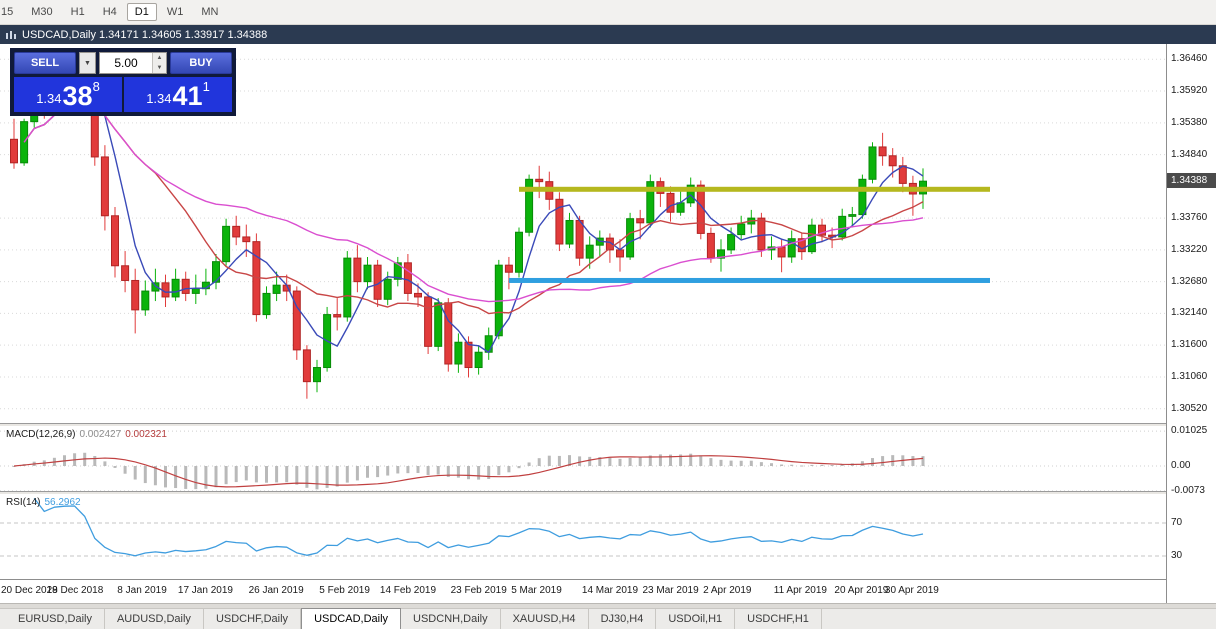 The height and width of the screenshot is (629, 1216). I want to click on volume-dropdown-button: ▼, so click(87, 63).